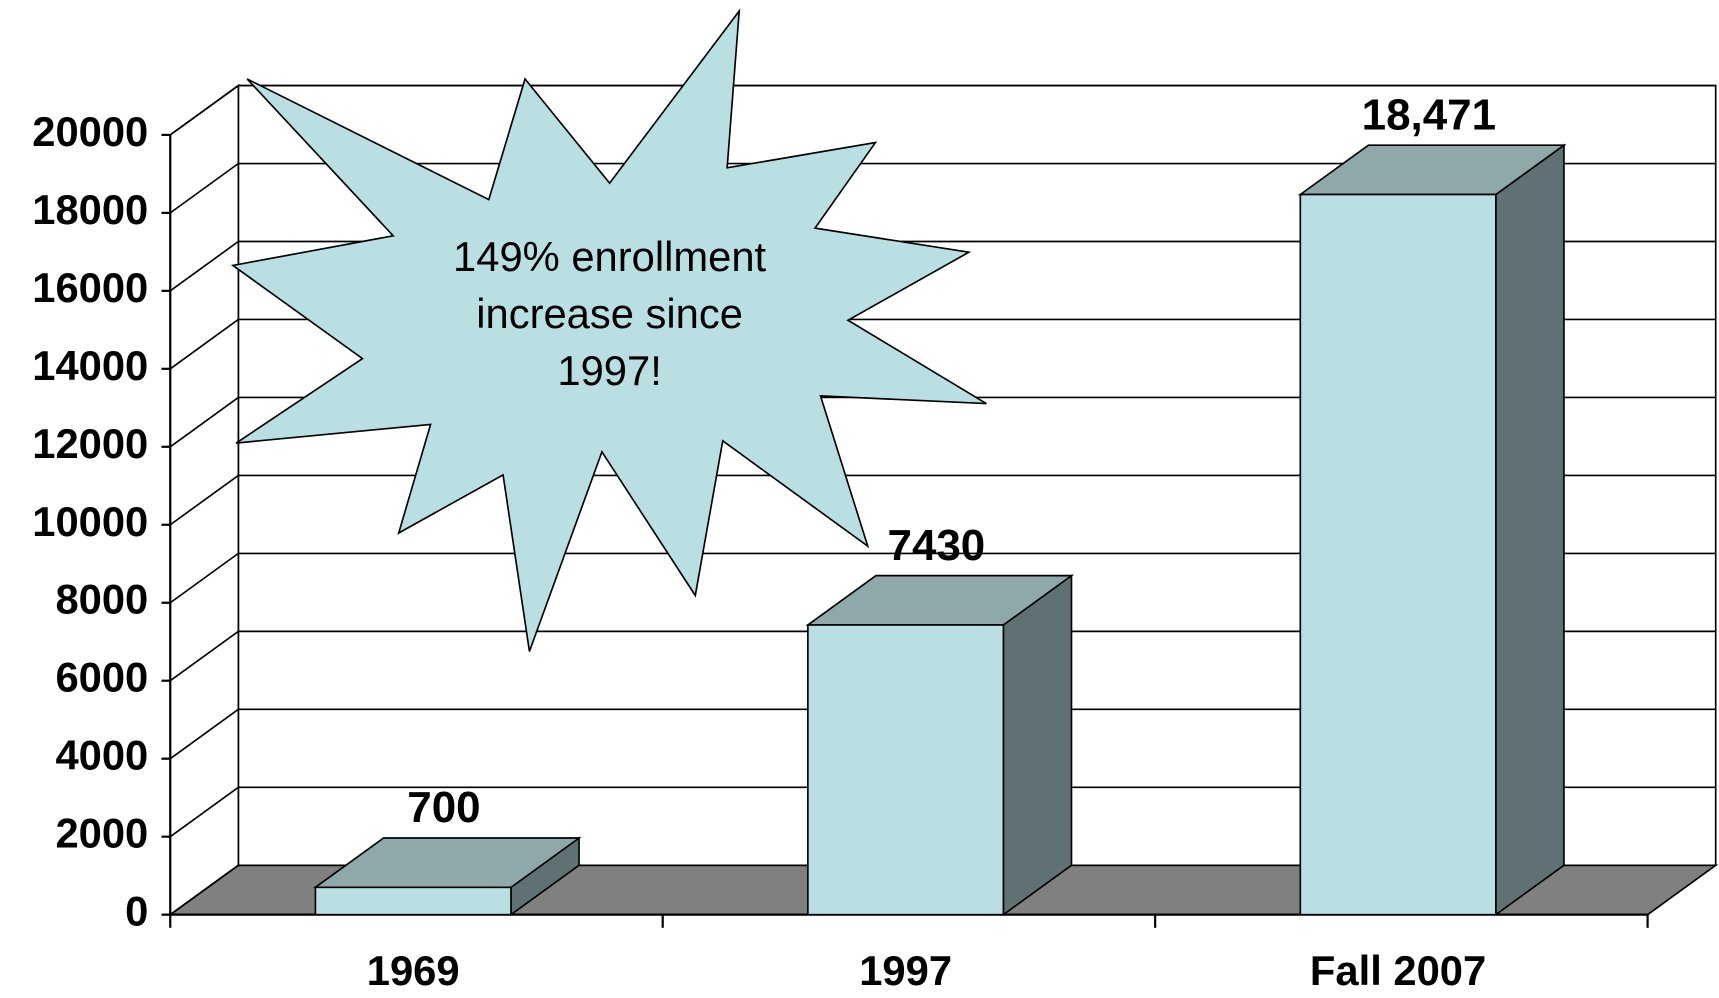  What do you see at coordinates (136, 911) in the screenshot?
I see `y-tick-label: 0` at bounding box center [136, 911].